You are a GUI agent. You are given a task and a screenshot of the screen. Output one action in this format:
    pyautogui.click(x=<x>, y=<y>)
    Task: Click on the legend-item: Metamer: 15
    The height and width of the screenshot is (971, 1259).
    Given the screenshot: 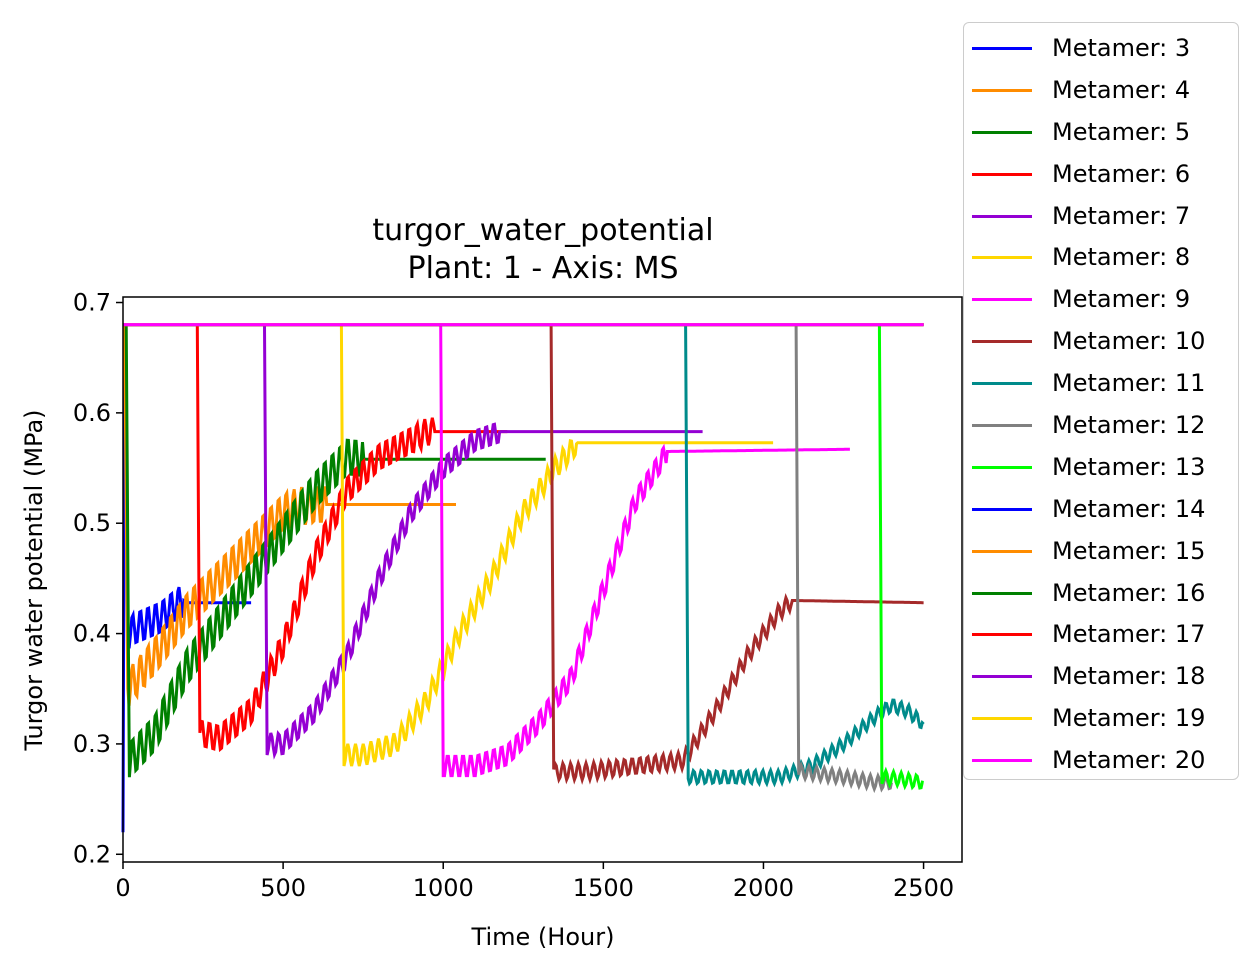 What is the action you would take?
    pyautogui.click(x=1101, y=551)
    